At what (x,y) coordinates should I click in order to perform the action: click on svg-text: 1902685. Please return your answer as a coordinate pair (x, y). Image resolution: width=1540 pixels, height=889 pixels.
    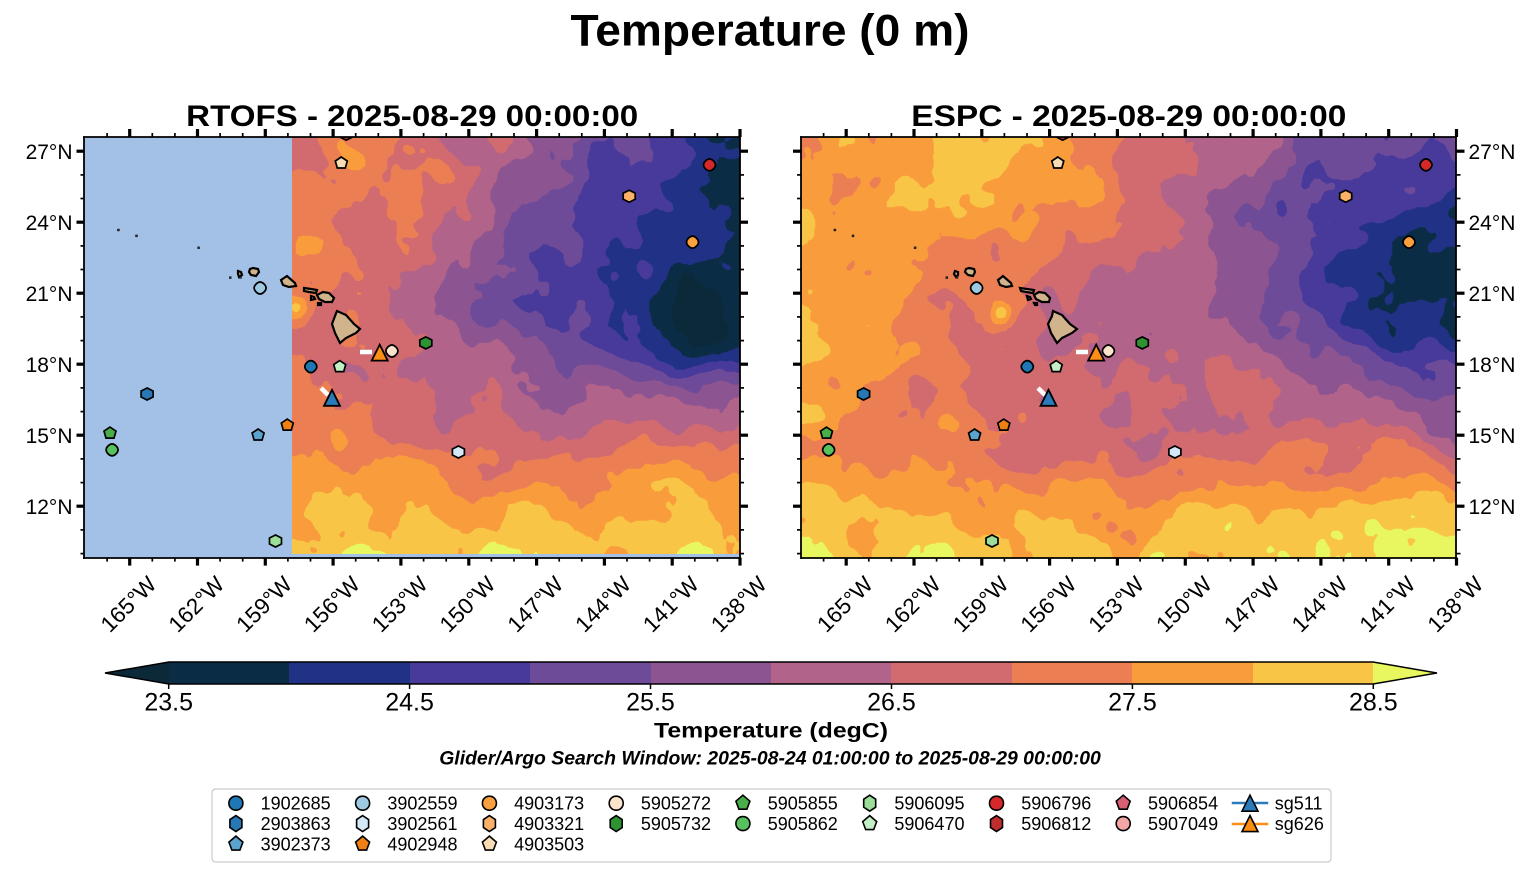
    Looking at the image, I should click on (296, 804).